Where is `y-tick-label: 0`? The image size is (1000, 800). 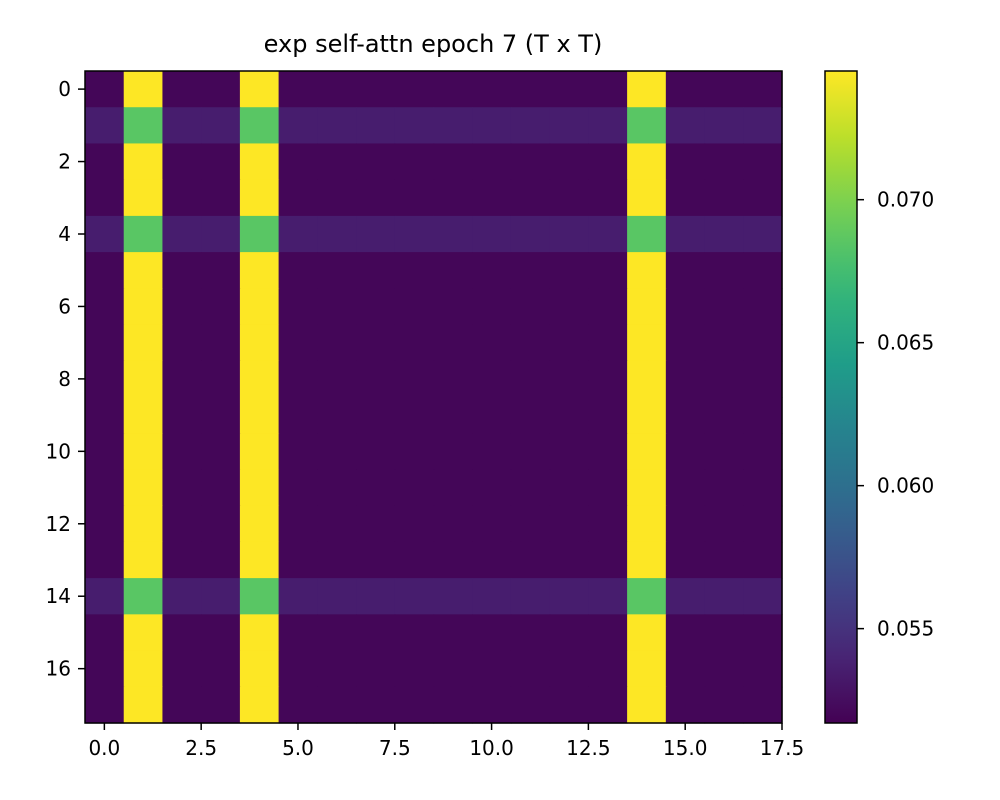 y-tick-label: 0 is located at coordinates (64, 89).